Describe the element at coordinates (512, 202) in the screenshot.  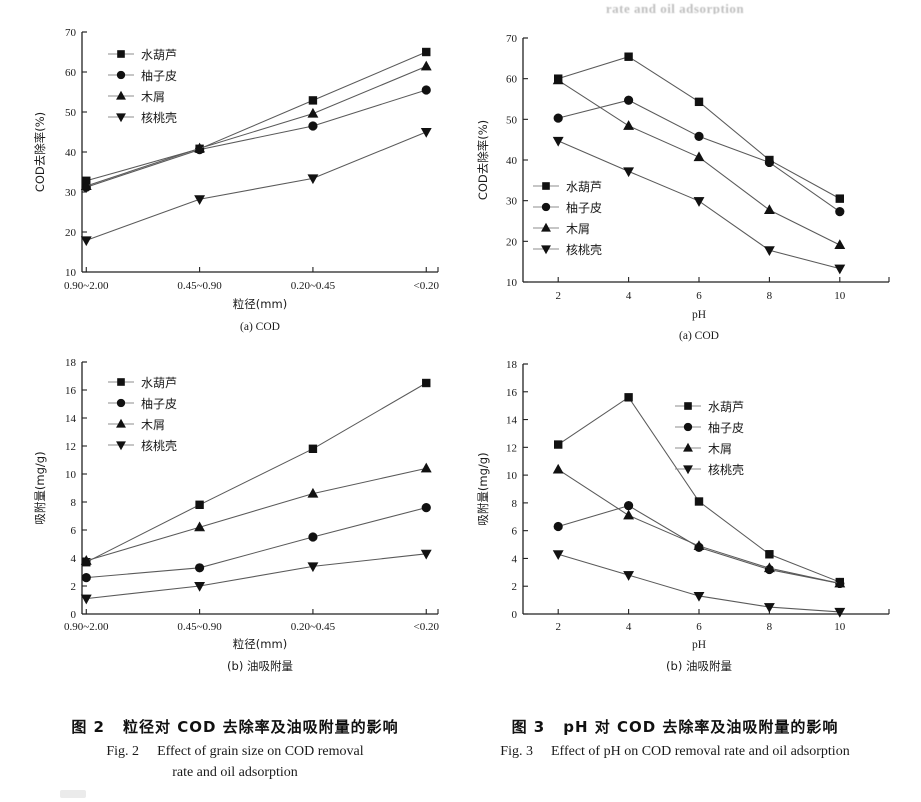
I see `y-tick-label: 30` at that location.